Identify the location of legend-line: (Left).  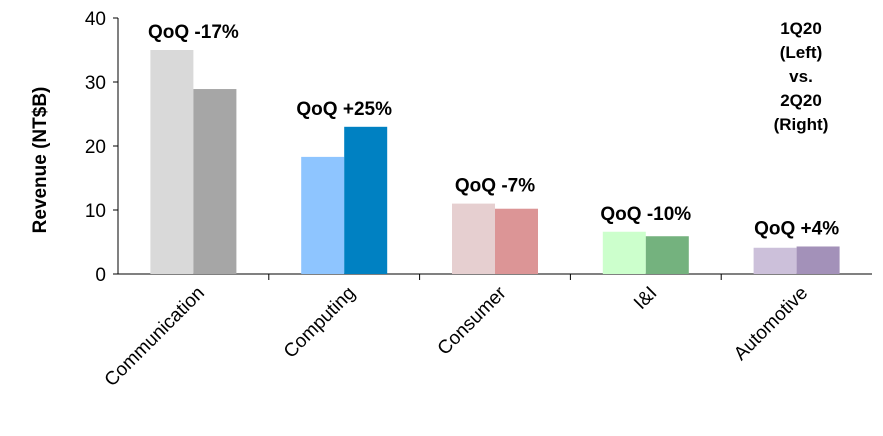
(801, 52).